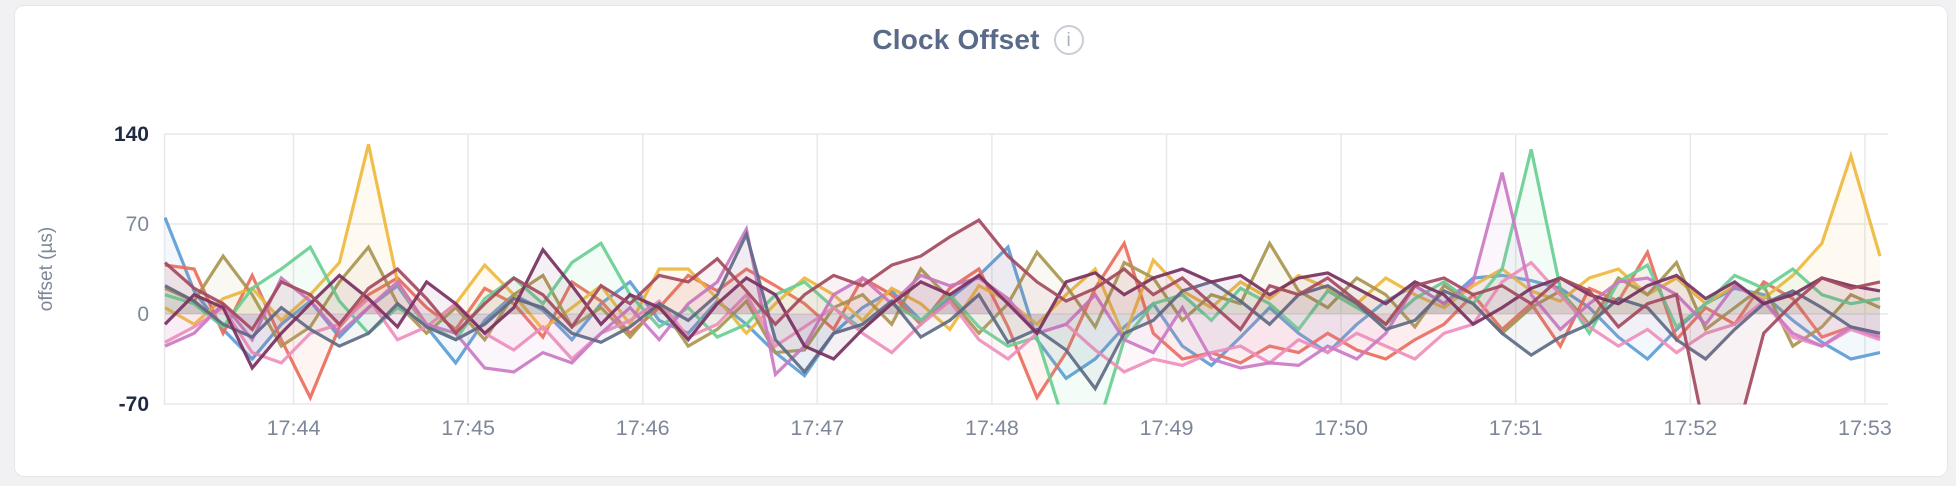 This screenshot has width=1956, height=486. What do you see at coordinates (1167, 428) in the screenshot?
I see `x-tick-label: 17:49` at bounding box center [1167, 428].